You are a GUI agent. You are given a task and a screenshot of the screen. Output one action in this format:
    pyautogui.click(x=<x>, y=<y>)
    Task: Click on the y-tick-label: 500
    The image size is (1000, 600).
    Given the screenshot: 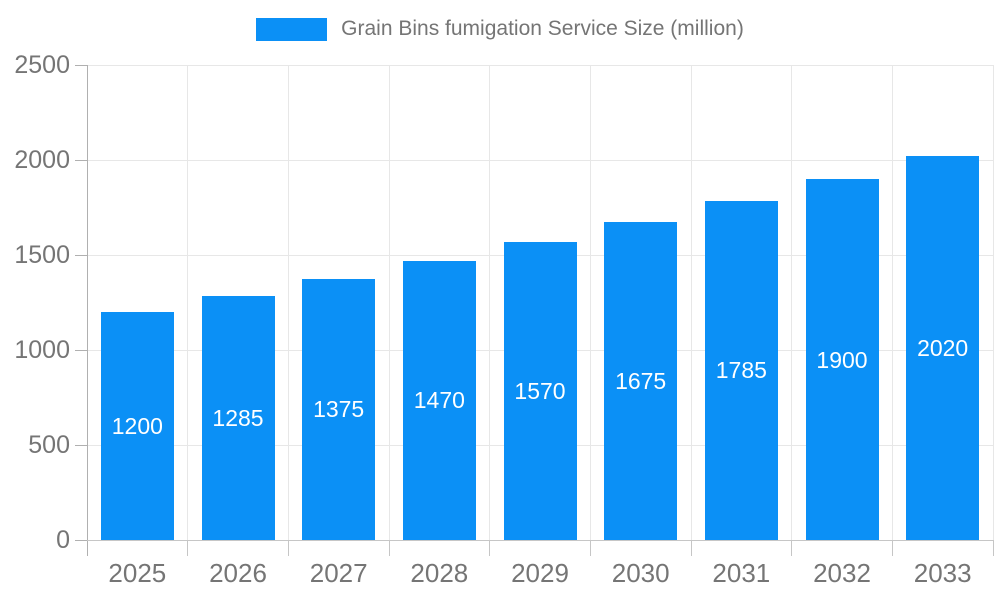 What is the action you would take?
    pyautogui.click(x=49, y=445)
    